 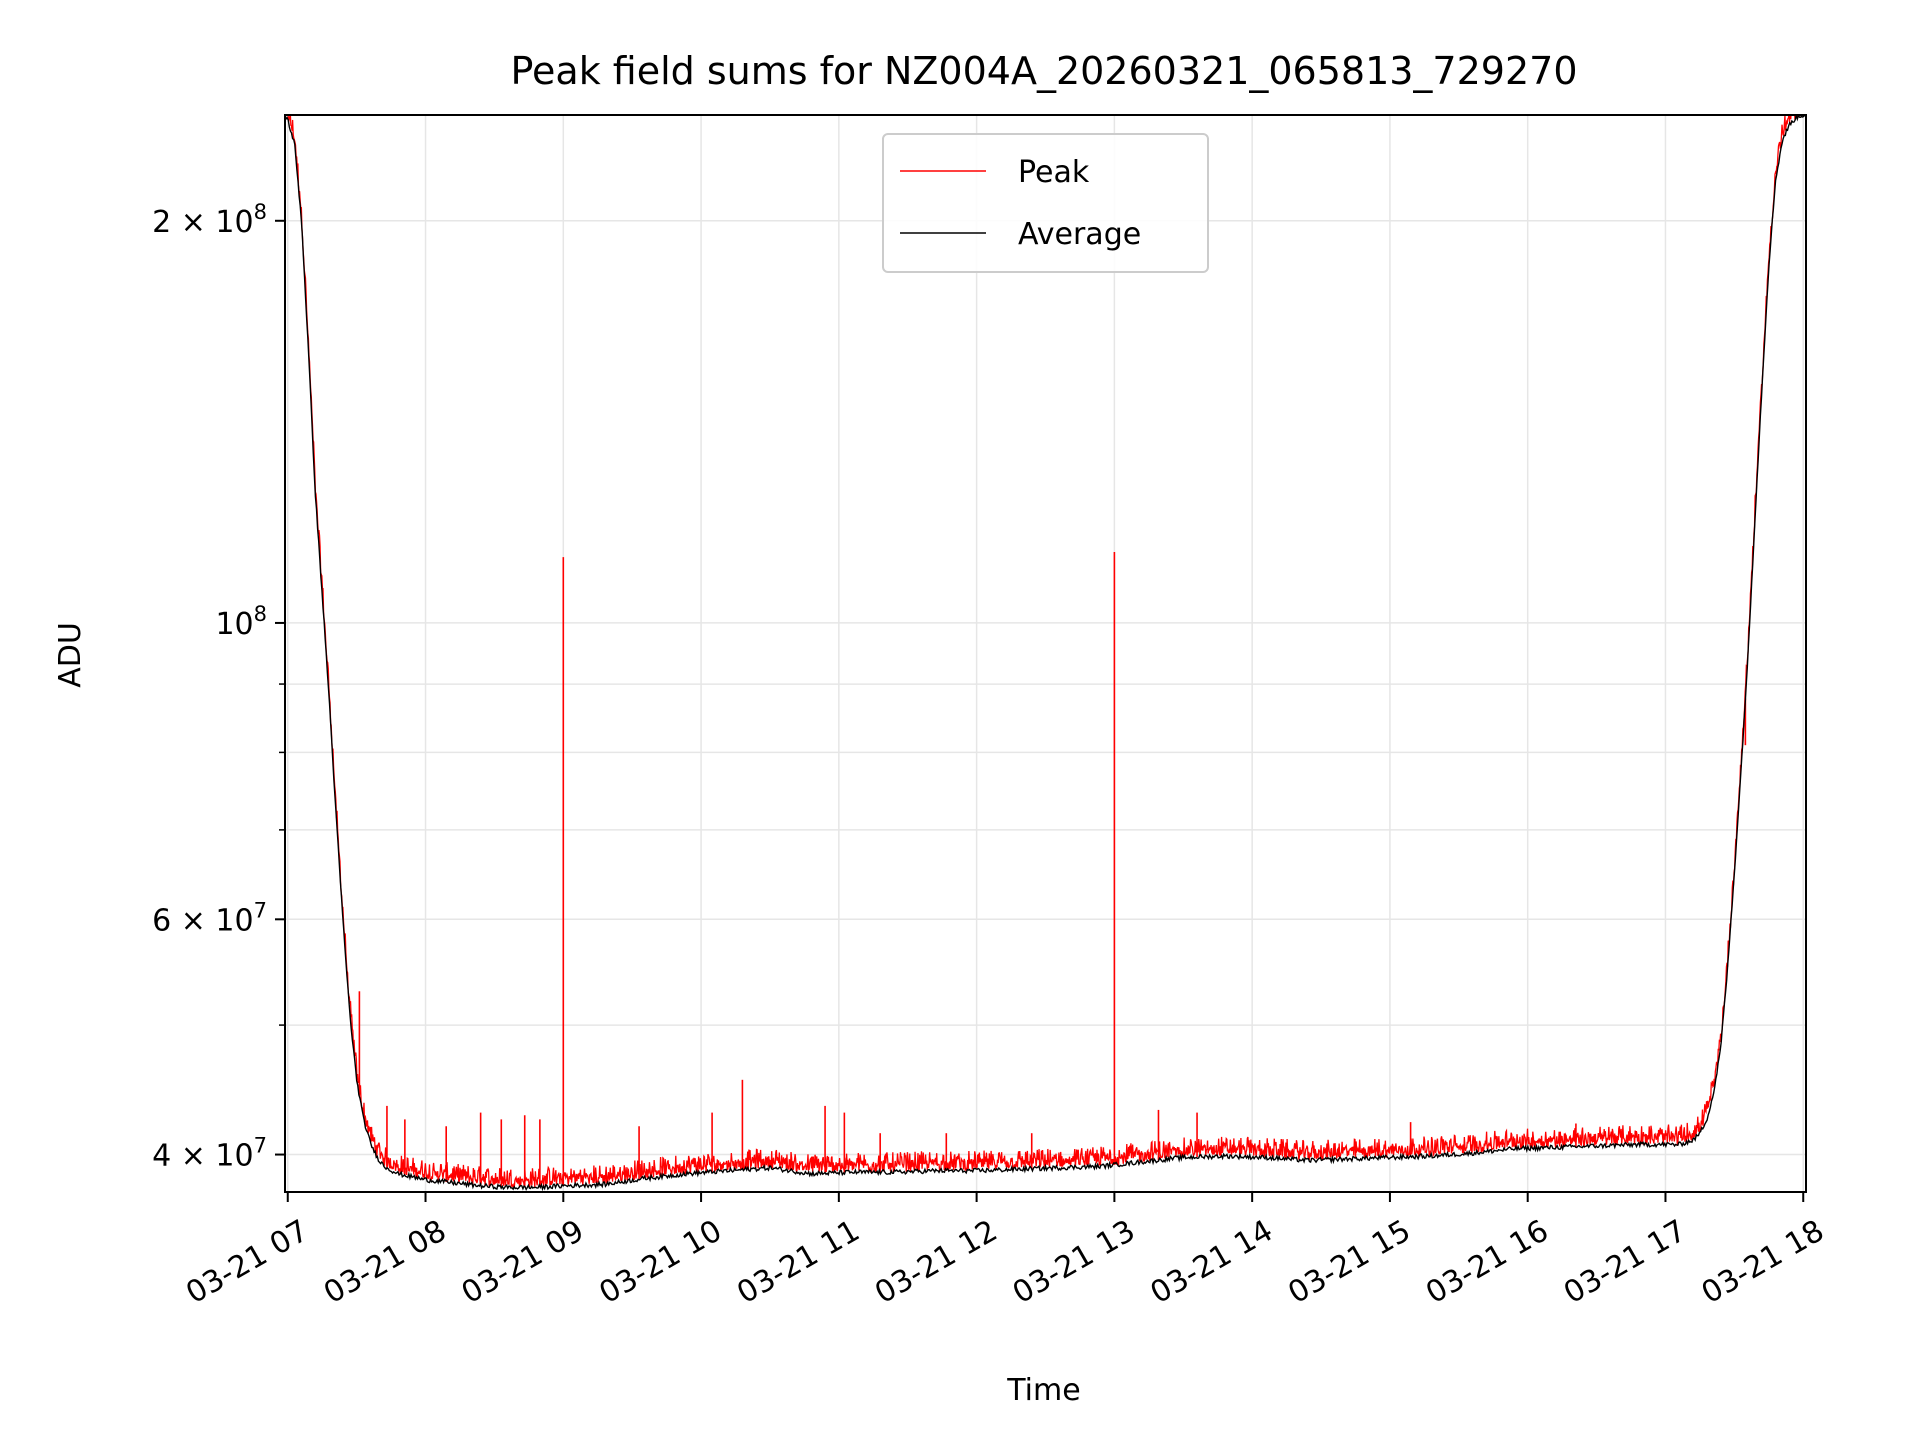 What do you see at coordinates (70, 655) in the screenshot?
I see `y-axis-label: ADU` at bounding box center [70, 655].